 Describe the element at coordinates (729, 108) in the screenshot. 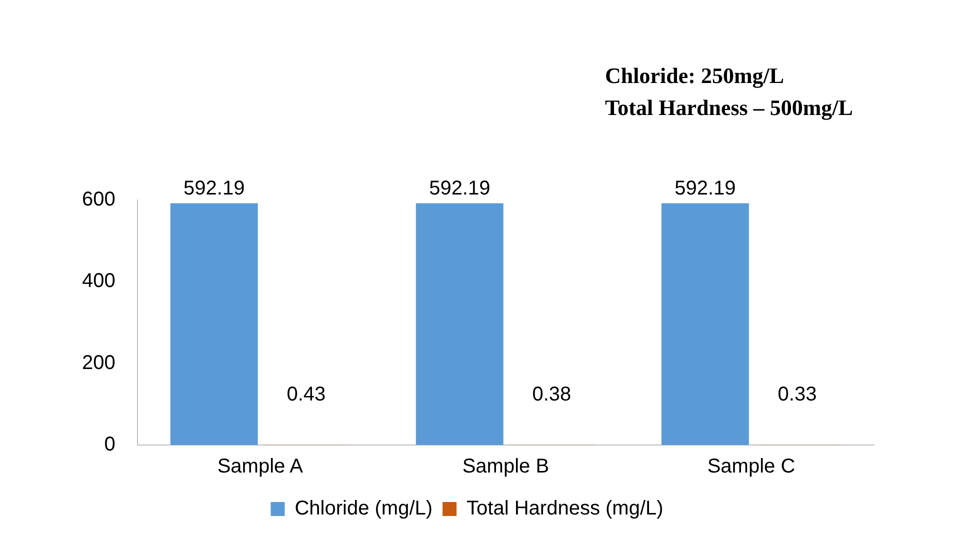

I see `text: Total Hardness – 500mg/L` at that location.